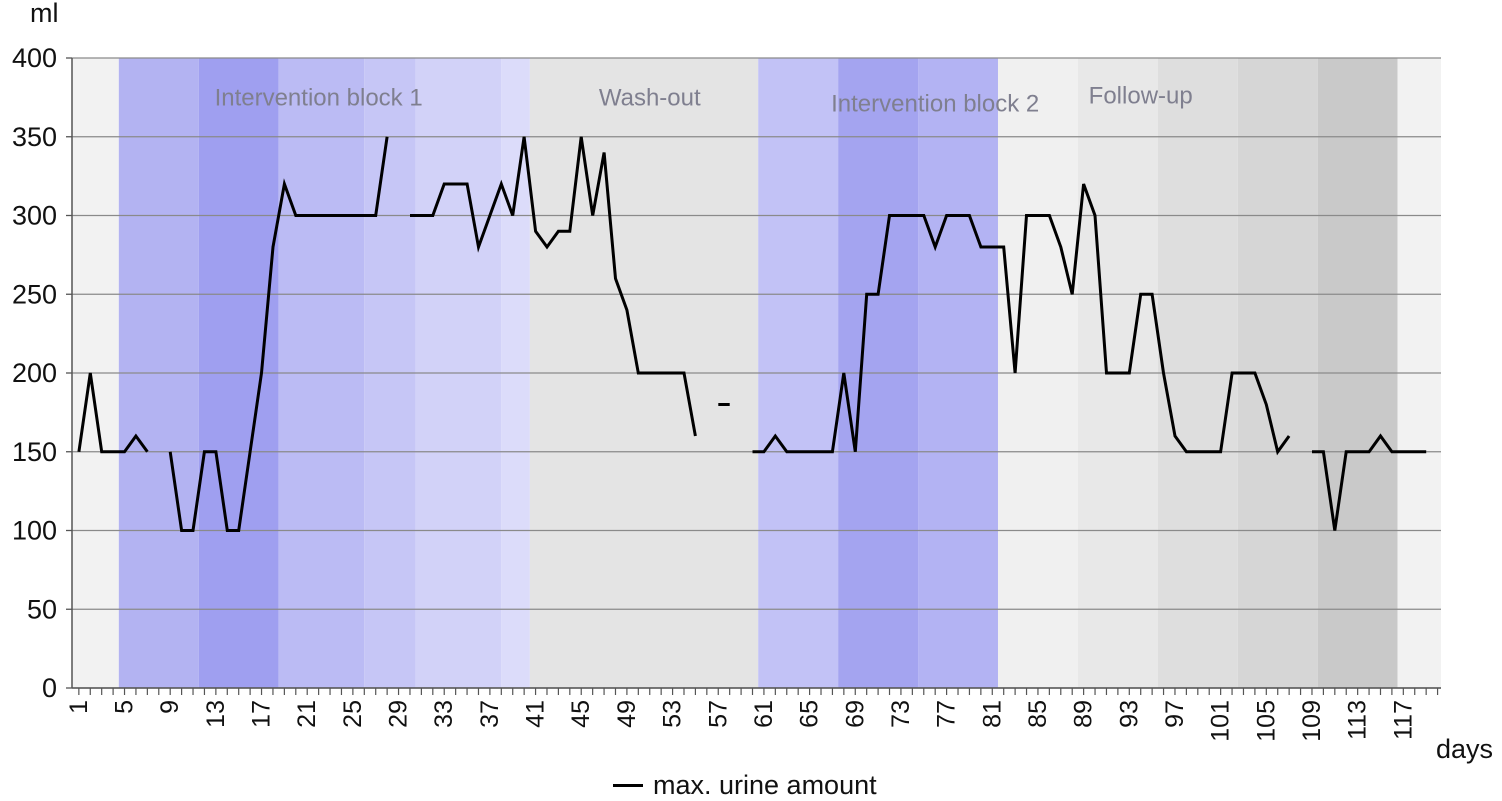 This screenshot has height=801, width=1502. I want to click on x-axis-label: days, so click(1464, 749).